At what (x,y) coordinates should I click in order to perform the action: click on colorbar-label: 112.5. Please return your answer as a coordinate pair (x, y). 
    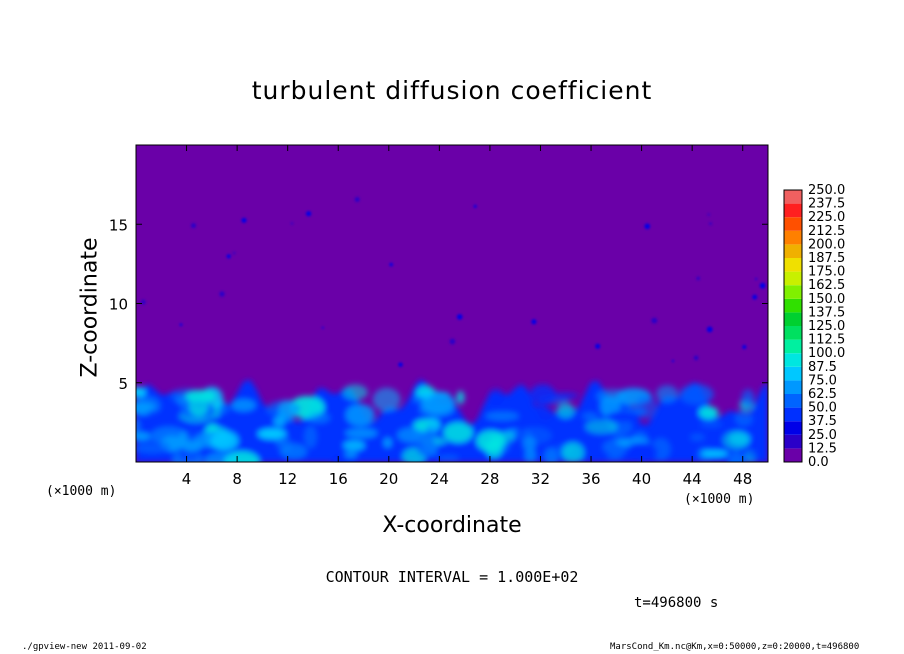
    Looking at the image, I should click on (826, 340).